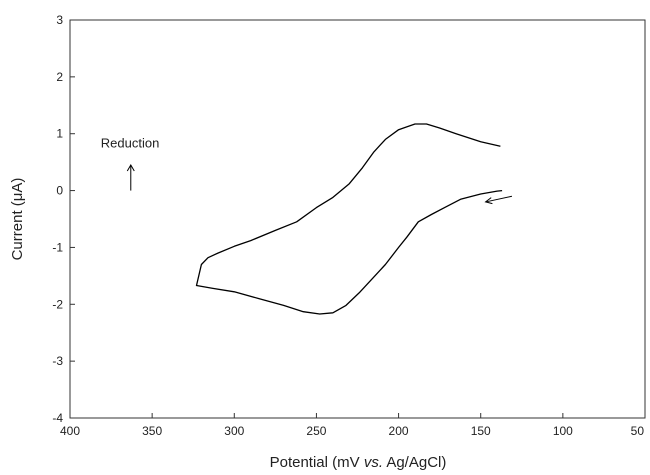  What do you see at coordinates (57, 247) in the screenshot?
I see `y-tick-label: -1` at bounding box center [57, 247].